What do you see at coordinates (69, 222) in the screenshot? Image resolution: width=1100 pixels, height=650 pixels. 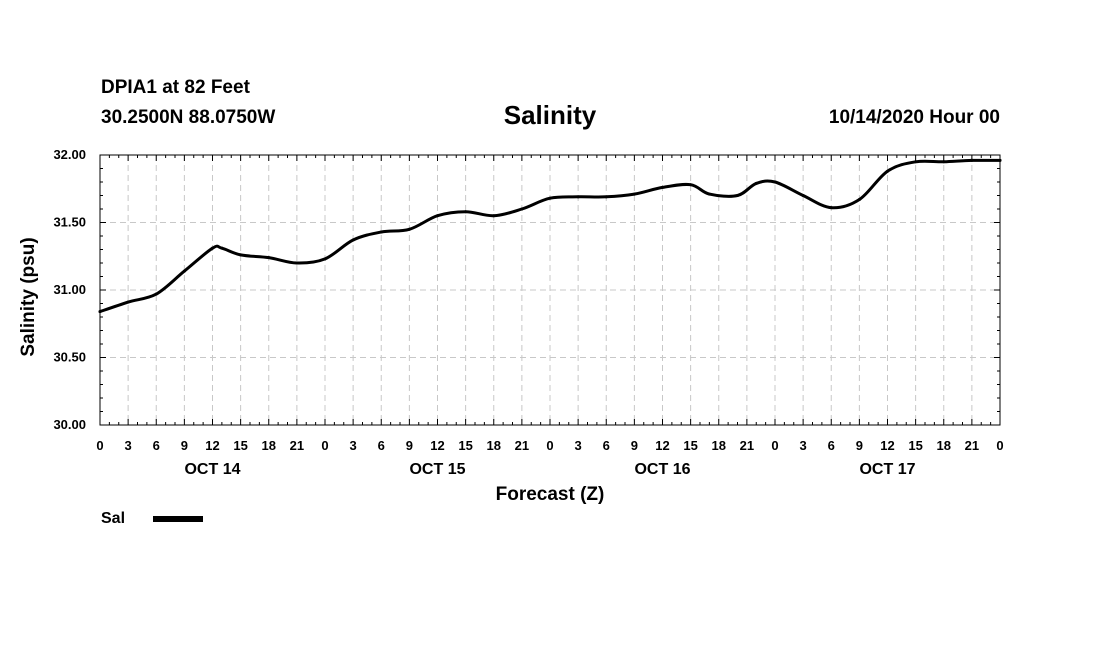 I see `y-tick-label: 31.50` at bounding box center [69, 222].